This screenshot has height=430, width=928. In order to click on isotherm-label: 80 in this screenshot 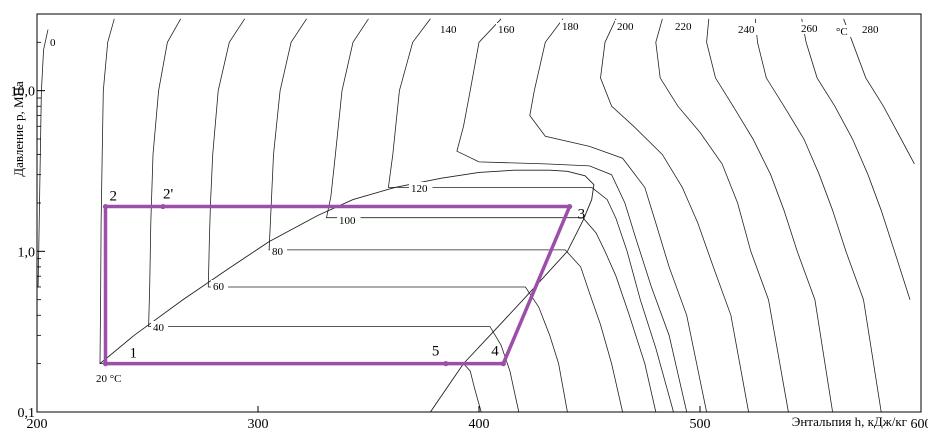, I will do `click(278, 252)`.